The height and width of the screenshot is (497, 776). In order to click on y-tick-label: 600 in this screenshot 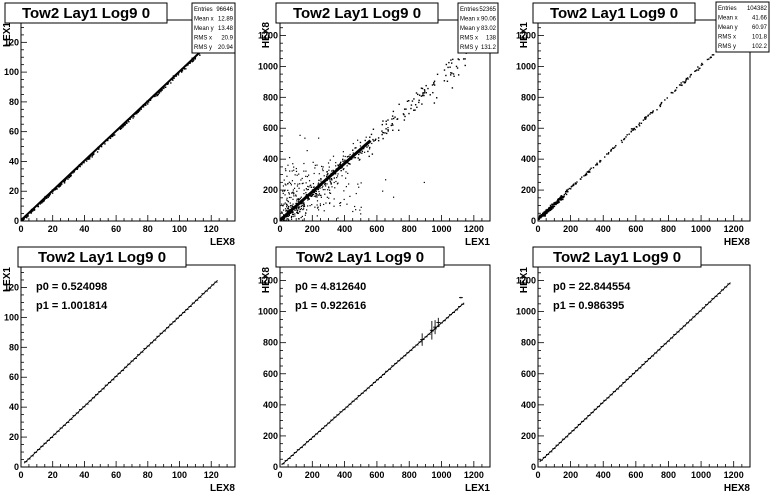, I will do `click(270, 128)`.